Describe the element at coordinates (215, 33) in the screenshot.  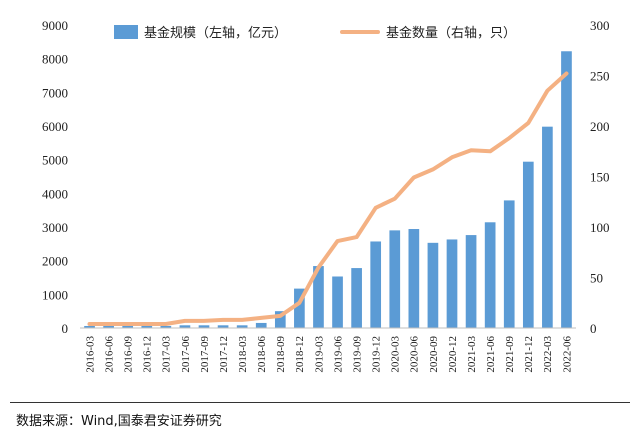
I see `legend-label-bar: 基金规模（左轴，亿元）` at that location.